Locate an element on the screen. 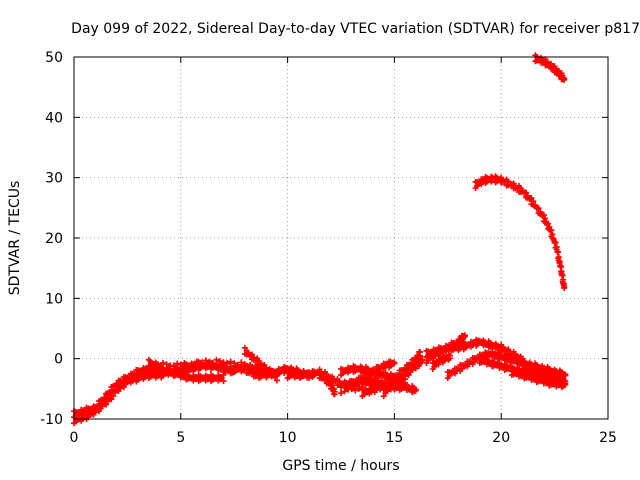 The height and width of the screenshot is (480, 640). series-satellite-track-i is located at coordinates (373, 374).